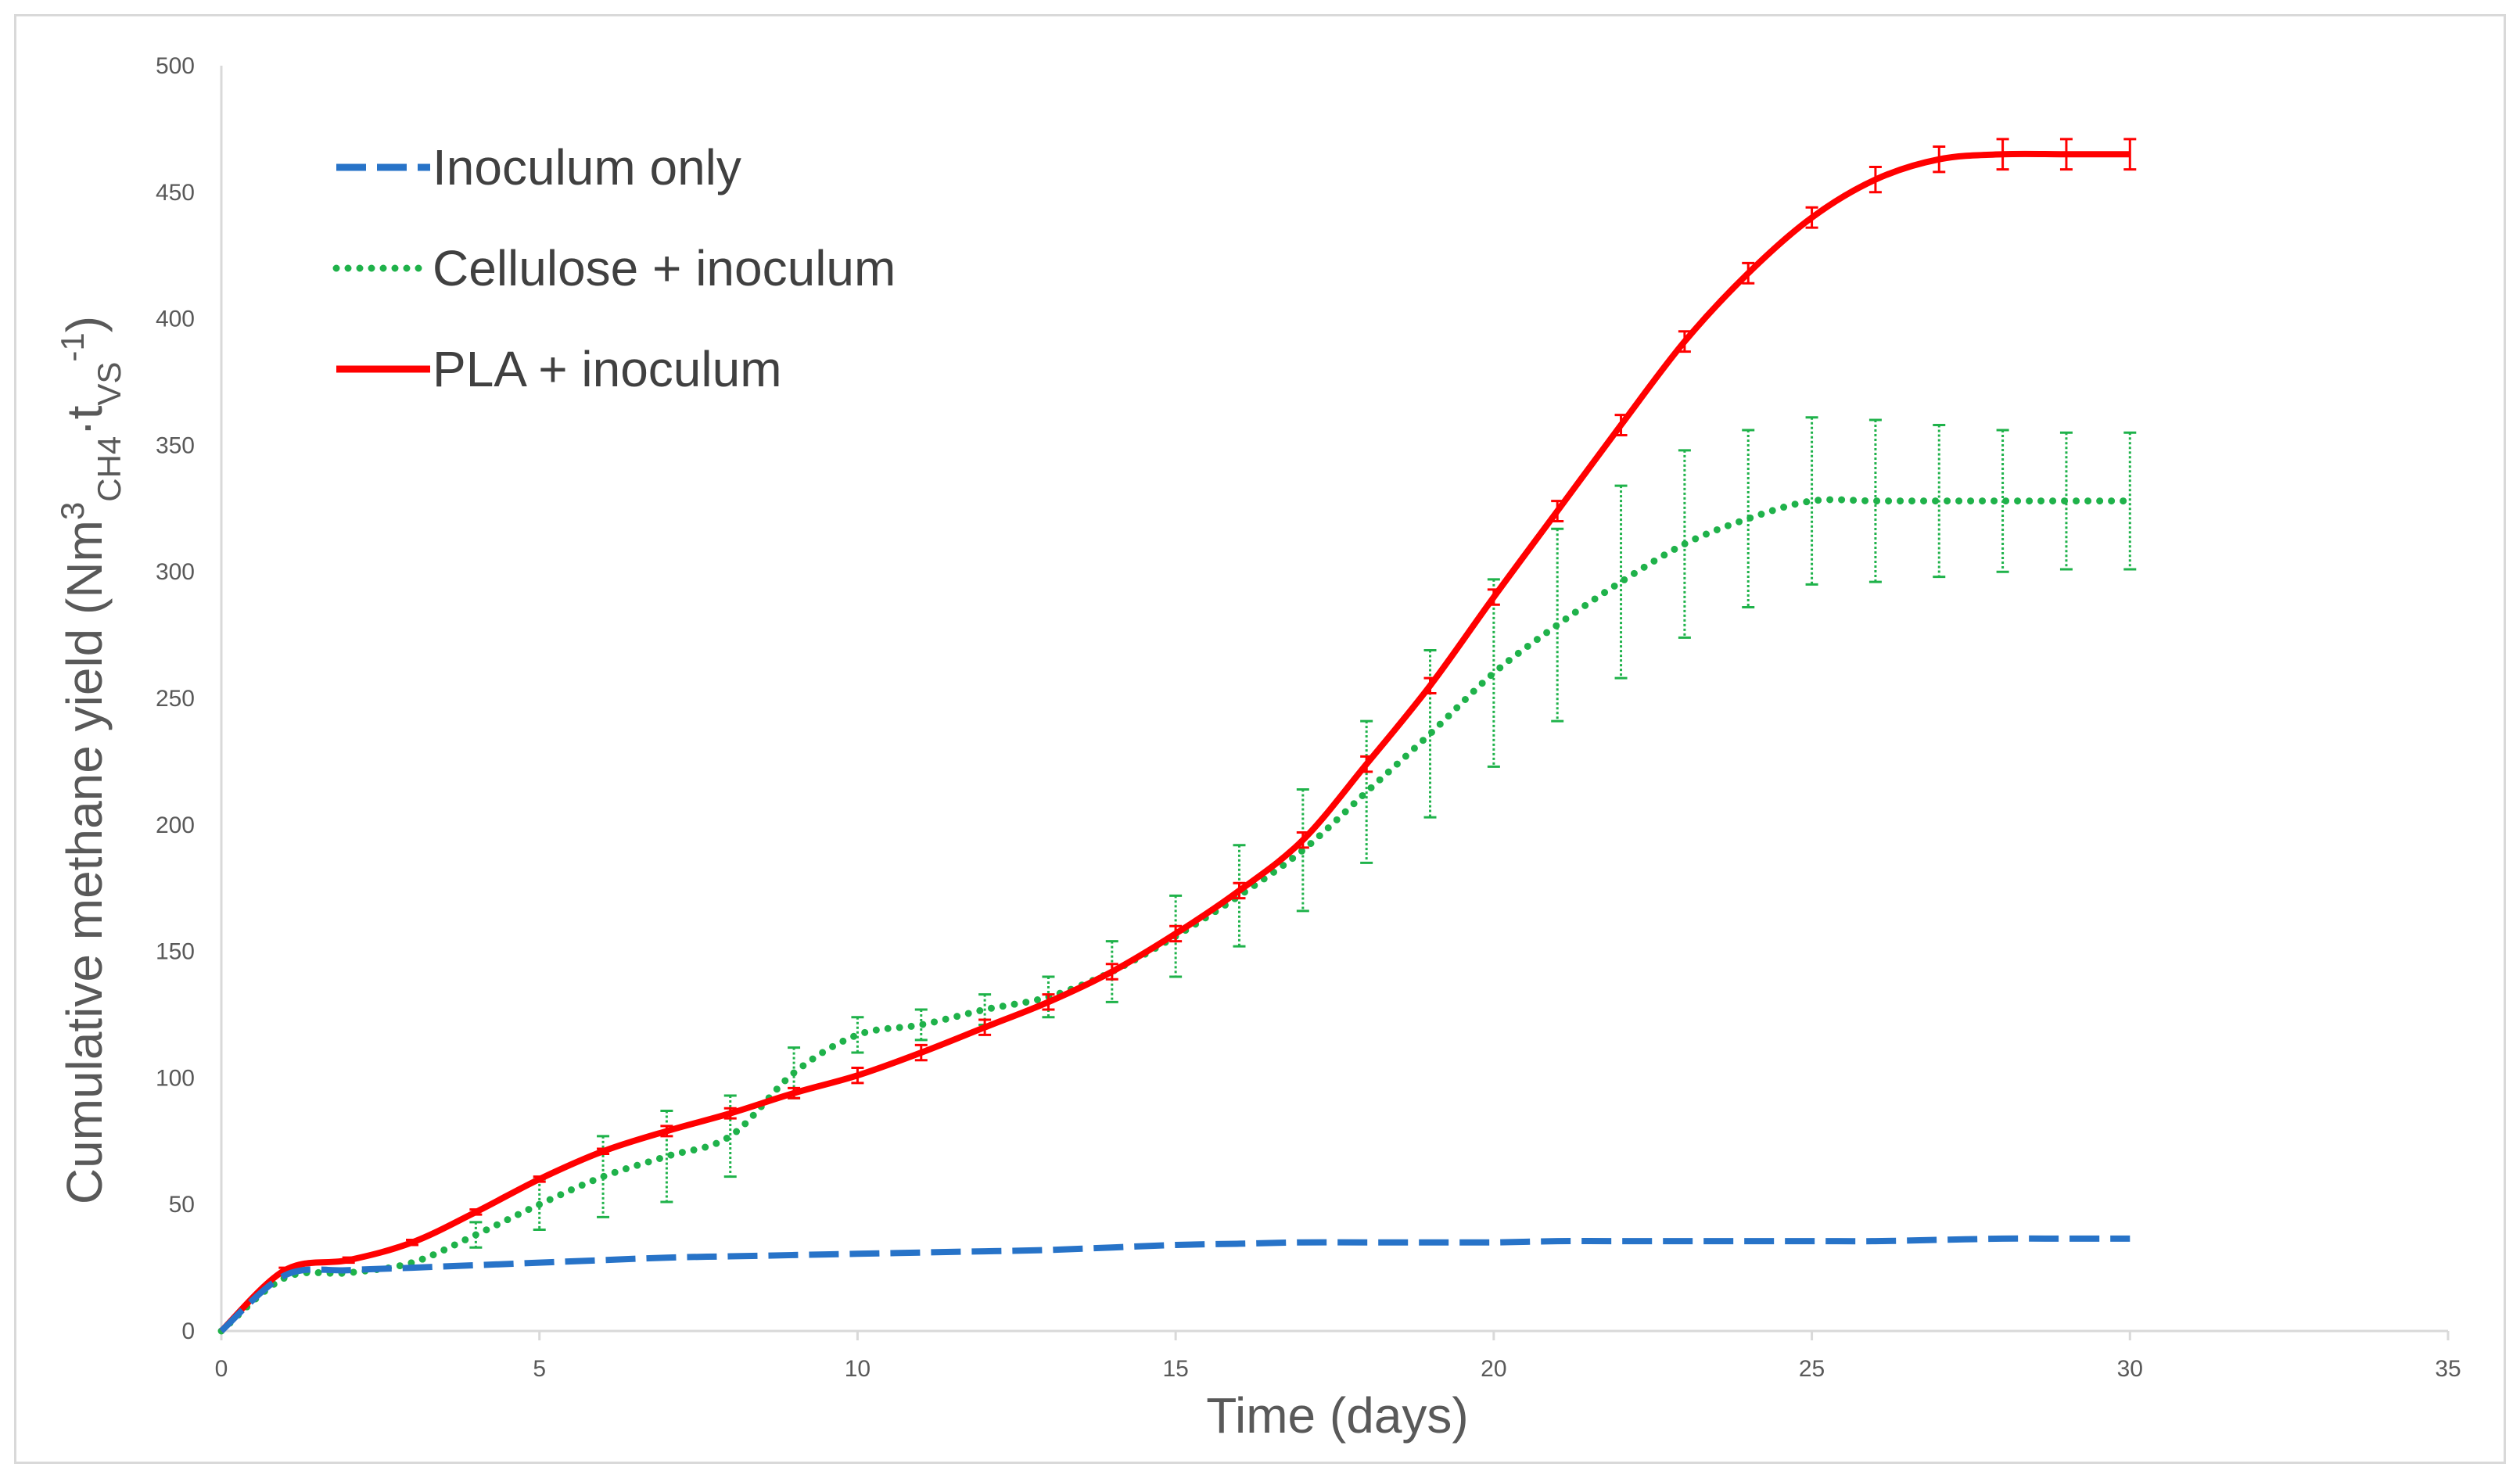 This screenshot has height=1478, width=2520. I want to click on y-tick-label-350: 350, so click(175, 445).